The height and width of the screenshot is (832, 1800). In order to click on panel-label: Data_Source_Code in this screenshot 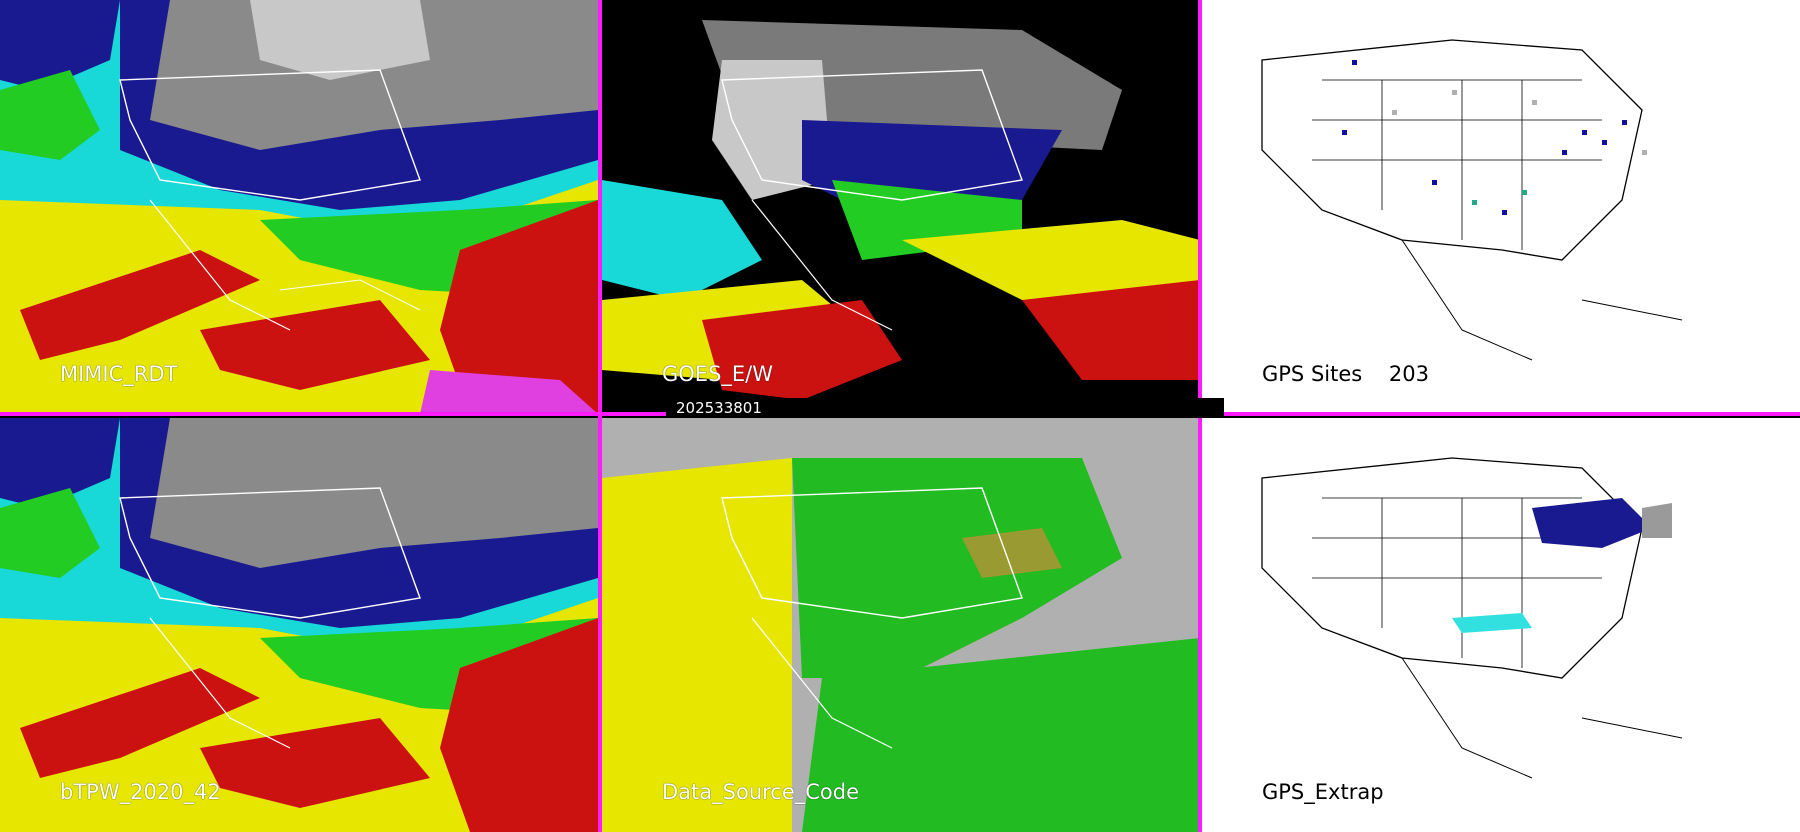, I will do `click(761, 792)`.